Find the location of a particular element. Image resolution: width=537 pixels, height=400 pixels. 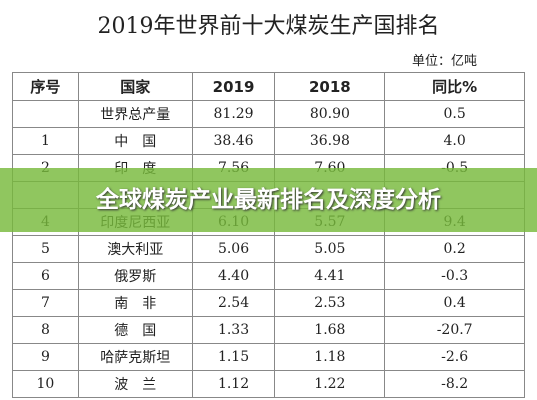

title: 2019年世界前十大煤炭生产国排名 is located at coordinates (268, 26).